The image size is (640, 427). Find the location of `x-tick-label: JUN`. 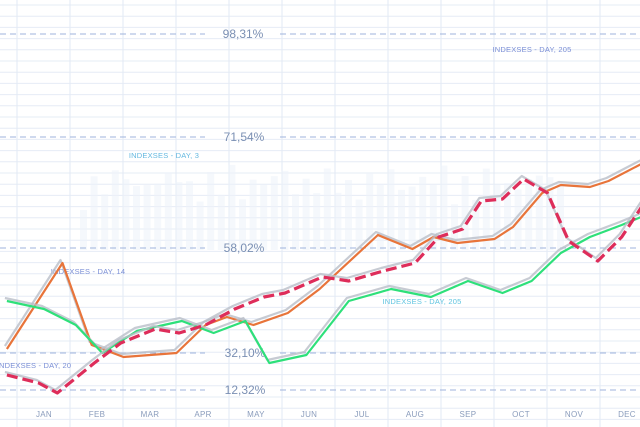

x-tick-label: JUN is located at coordinates (309, 414).